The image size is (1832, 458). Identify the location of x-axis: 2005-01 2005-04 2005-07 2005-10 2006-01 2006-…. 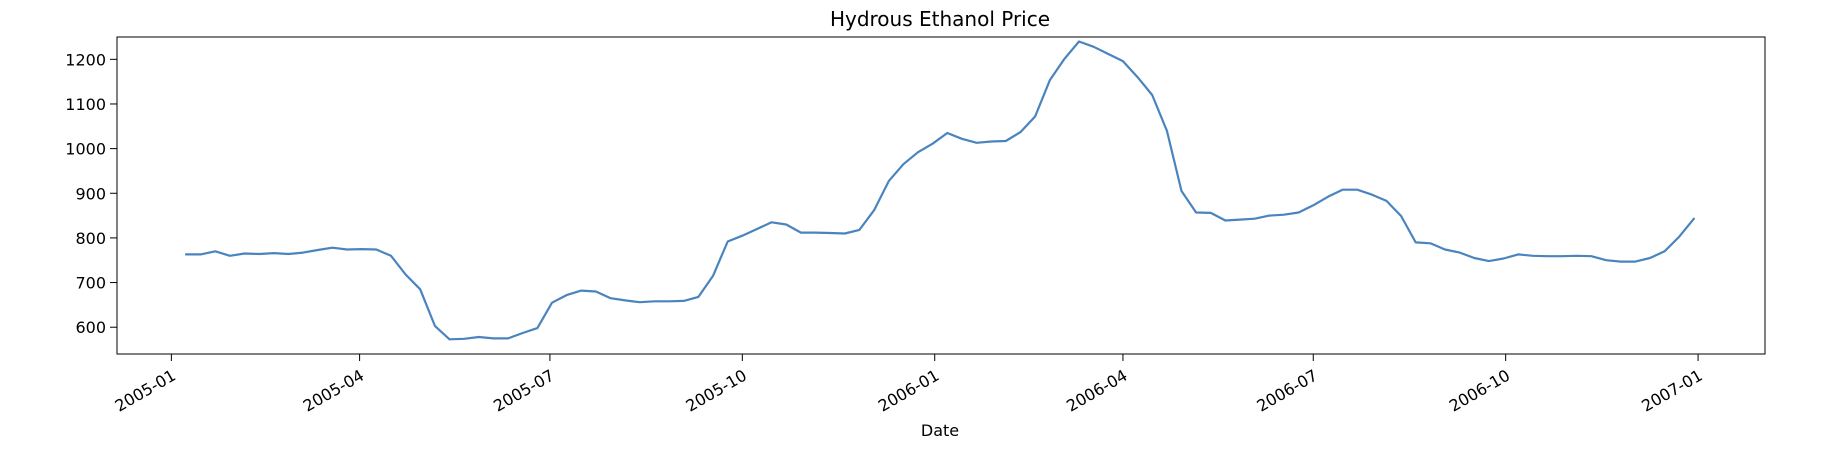
(909, 385).